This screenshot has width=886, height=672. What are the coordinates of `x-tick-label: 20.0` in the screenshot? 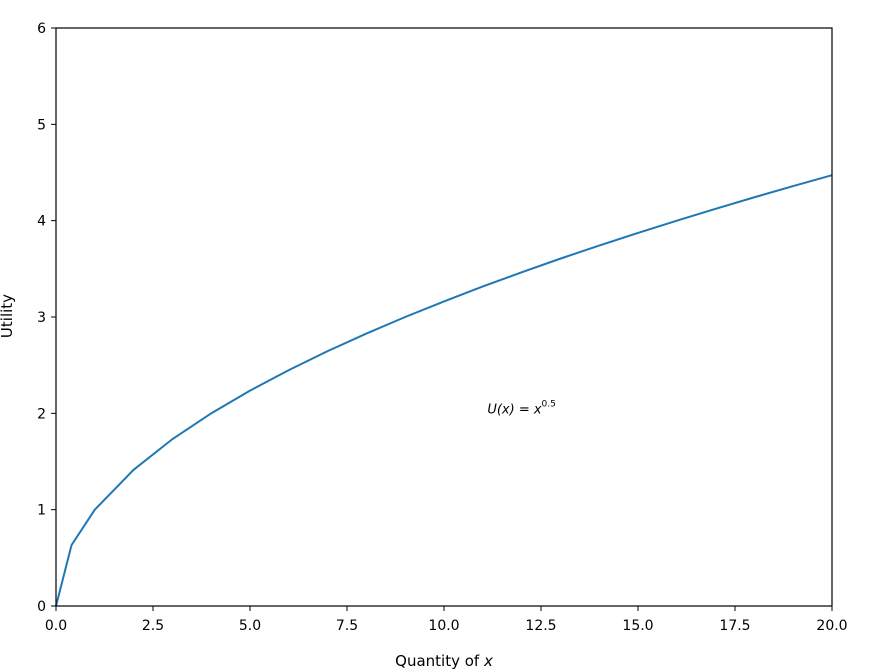 It's located at (831, 626).